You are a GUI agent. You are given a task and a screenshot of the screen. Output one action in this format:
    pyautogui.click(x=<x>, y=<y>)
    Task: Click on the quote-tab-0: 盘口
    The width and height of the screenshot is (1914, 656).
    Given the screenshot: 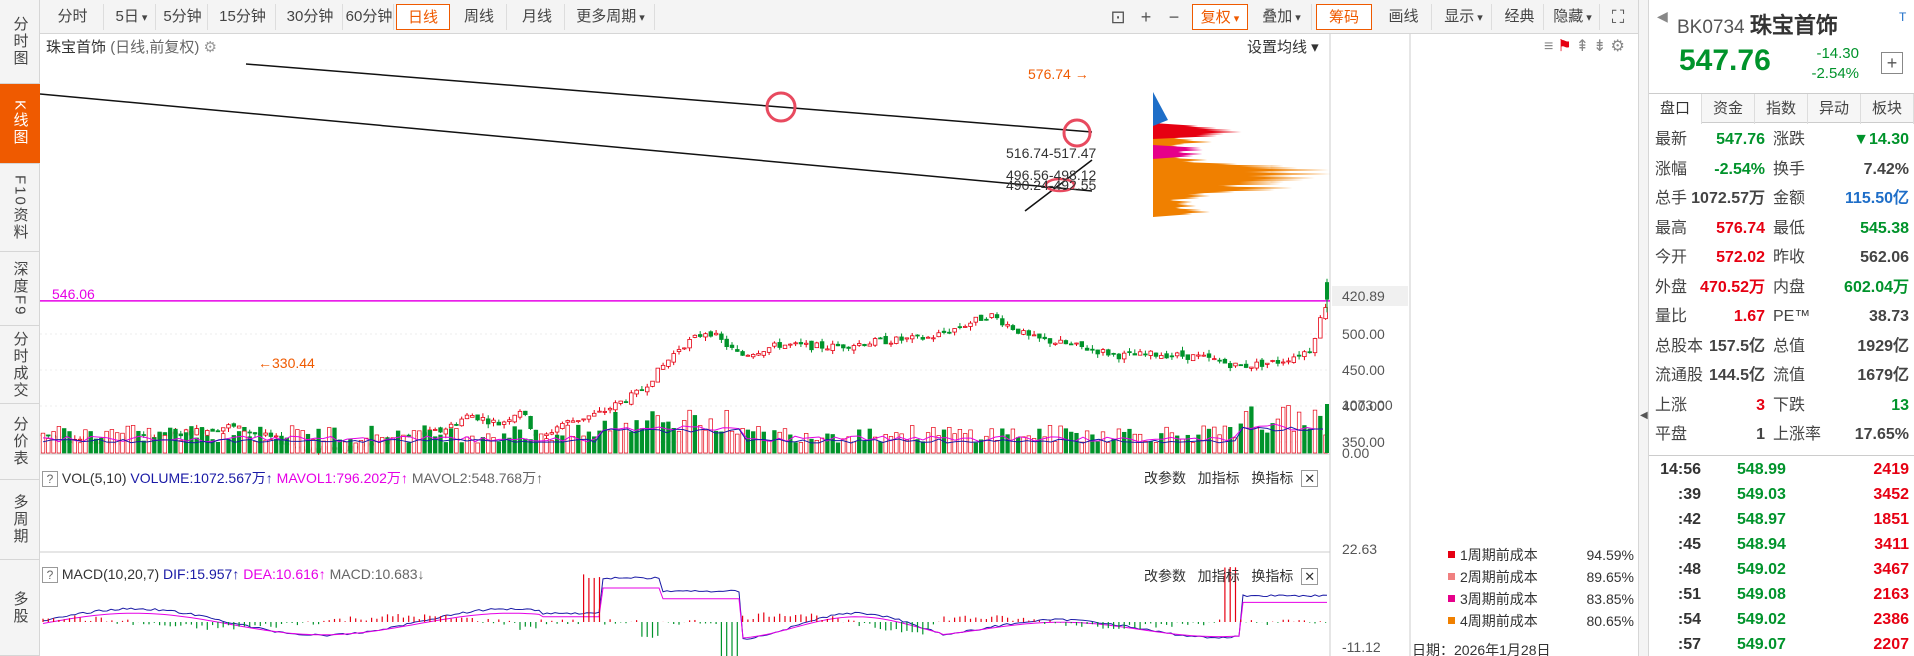 What is the action you would take?
    pyautogui.click(x=1675, y=109)
    